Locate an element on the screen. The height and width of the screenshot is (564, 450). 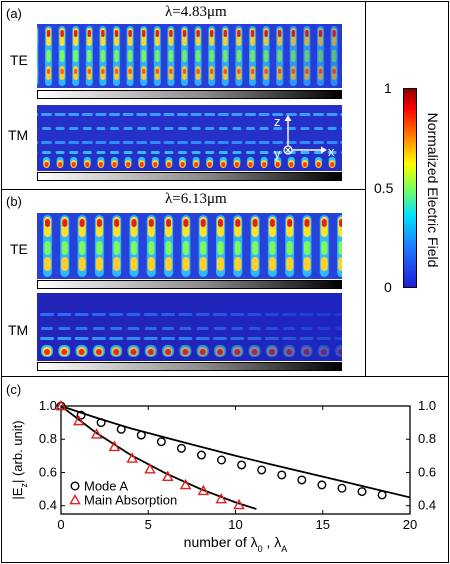
legend-marker-absorption is located at coordinates (75, 499).